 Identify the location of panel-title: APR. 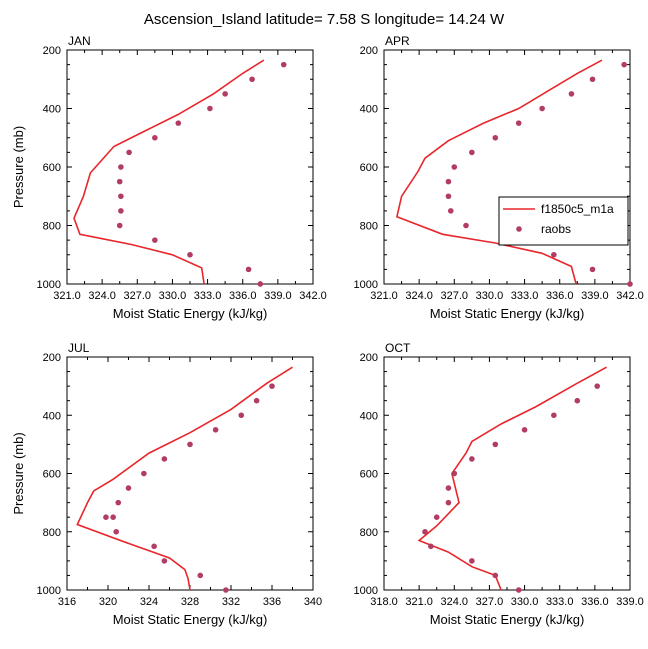
(397, 41).